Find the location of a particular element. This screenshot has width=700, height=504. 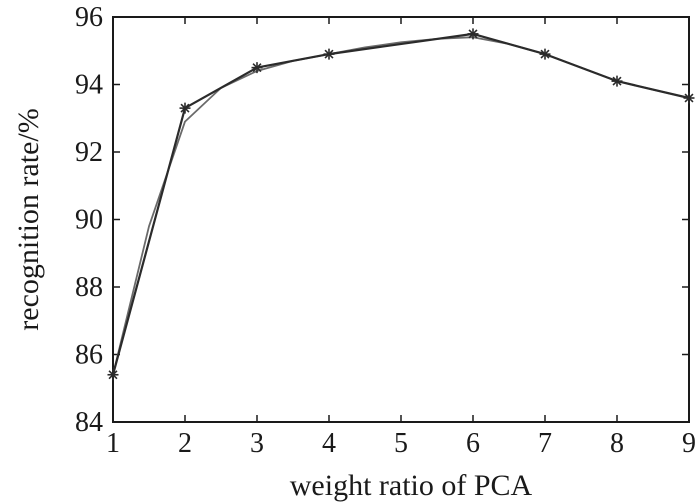

x-tick-label: 6 is located at coordinates (473, 443).